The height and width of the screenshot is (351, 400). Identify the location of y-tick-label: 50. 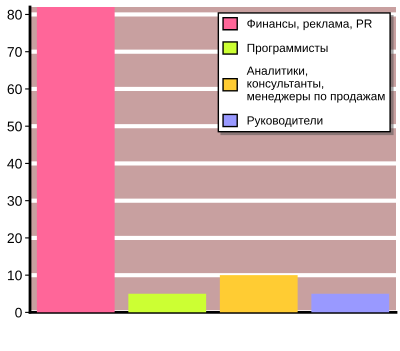
(14, 127).